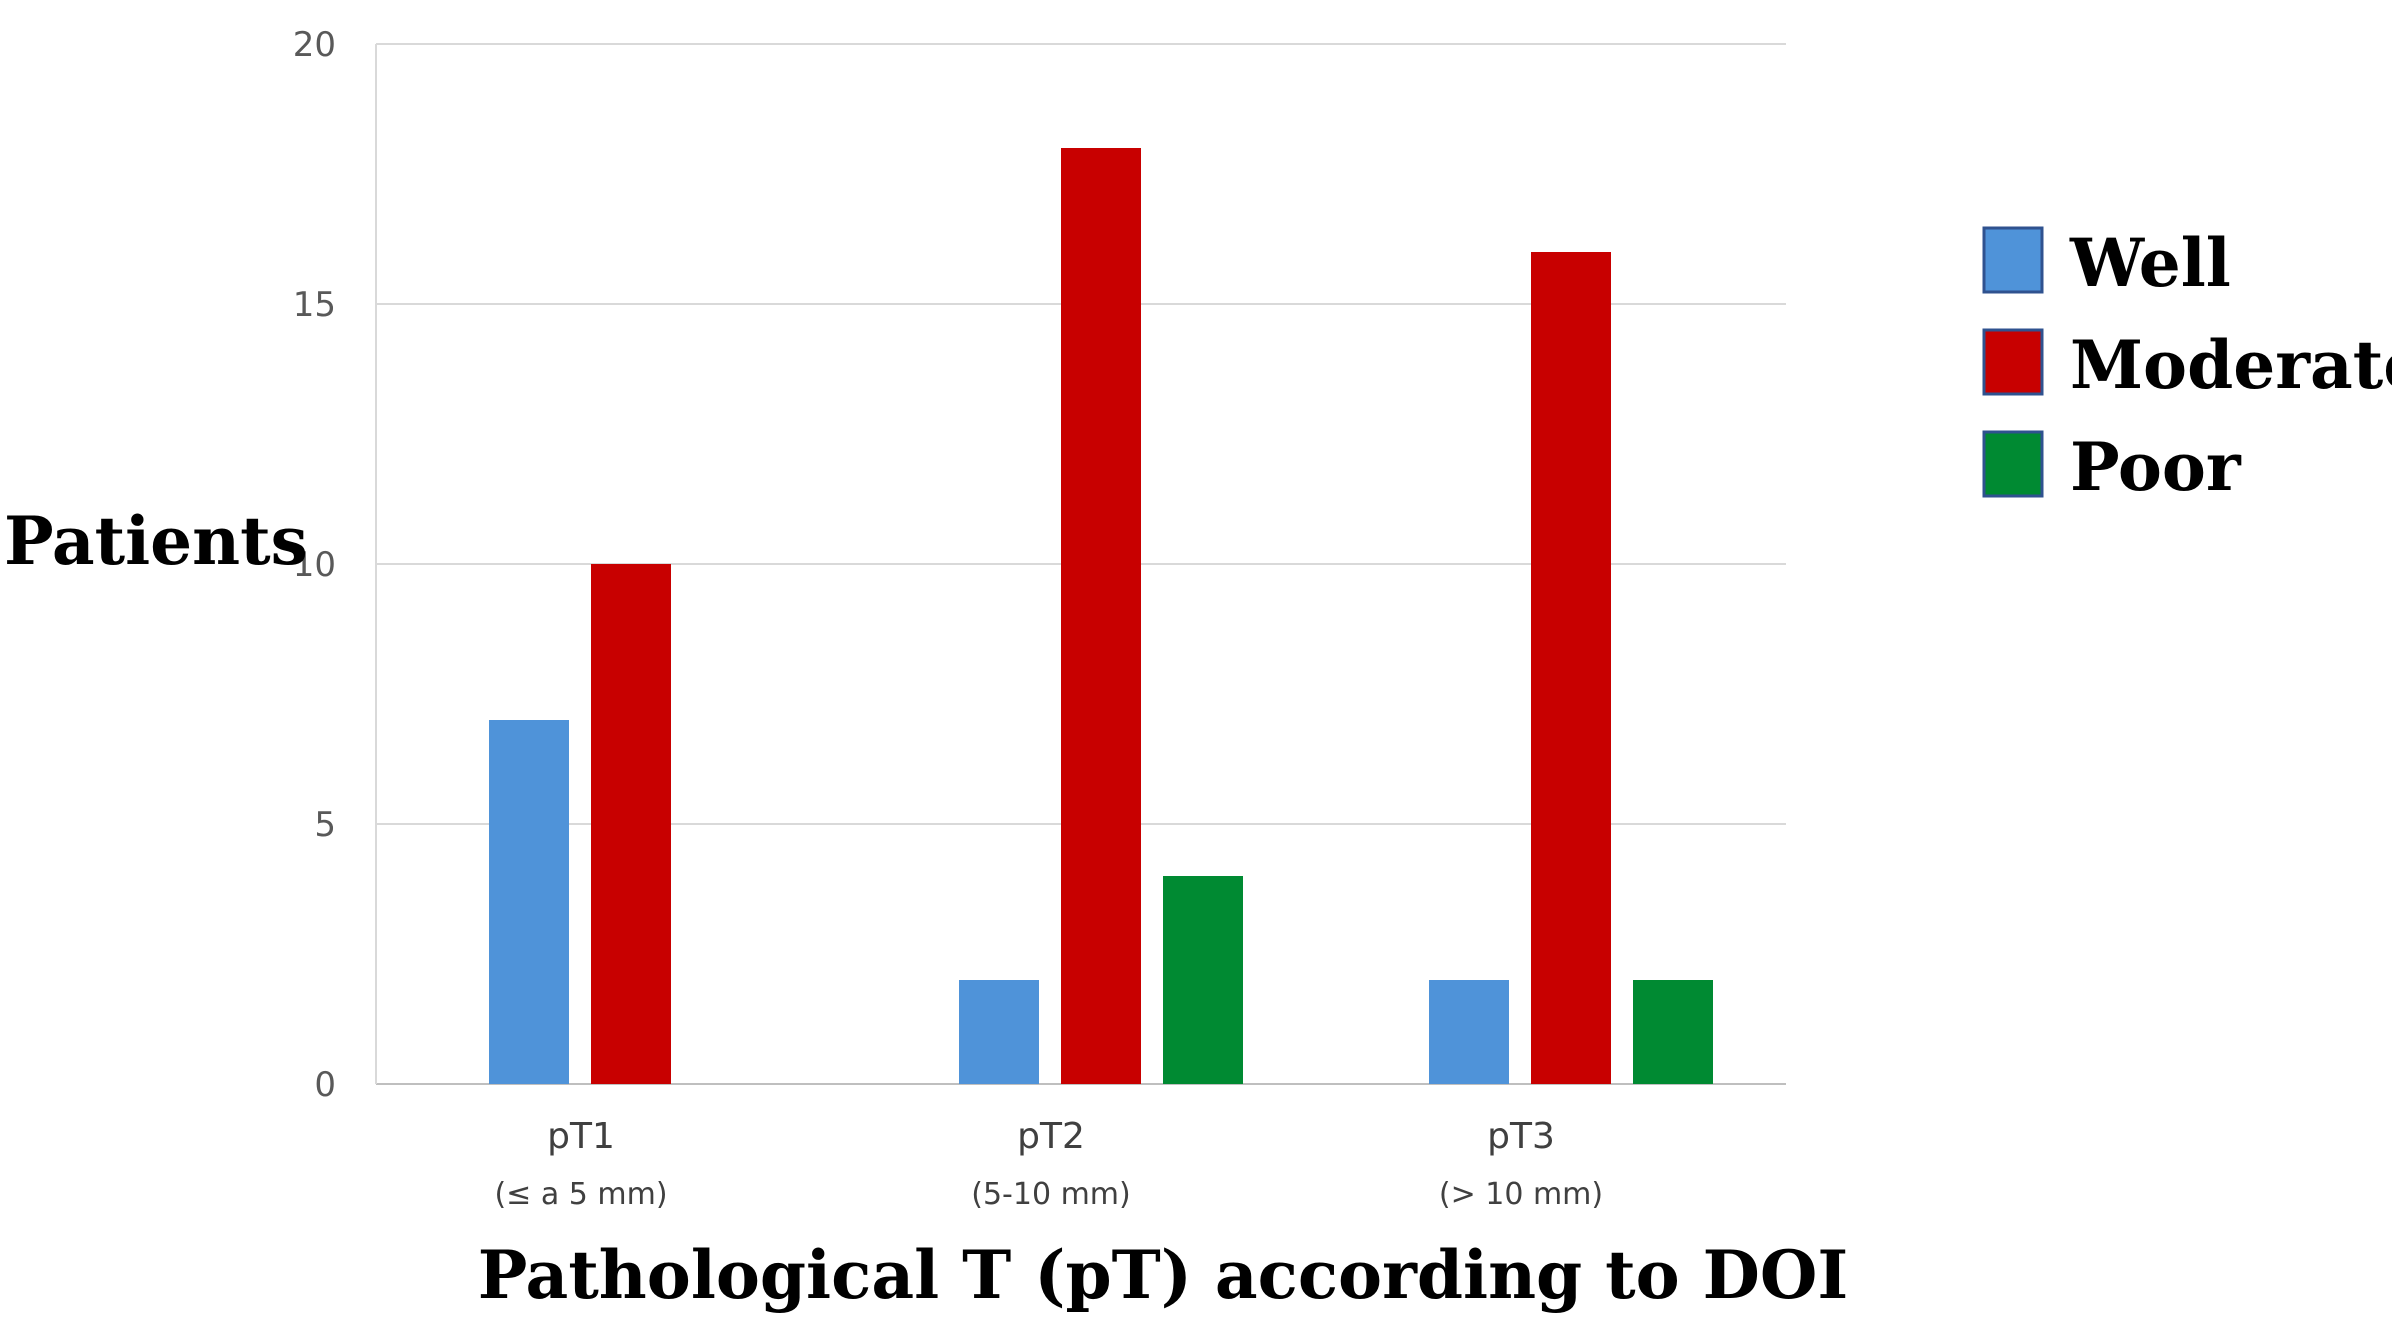 The image size is (2392, 1340). I want to click on x-tick-sublabel: (≤ a 5 mm), so click(580, 1194).